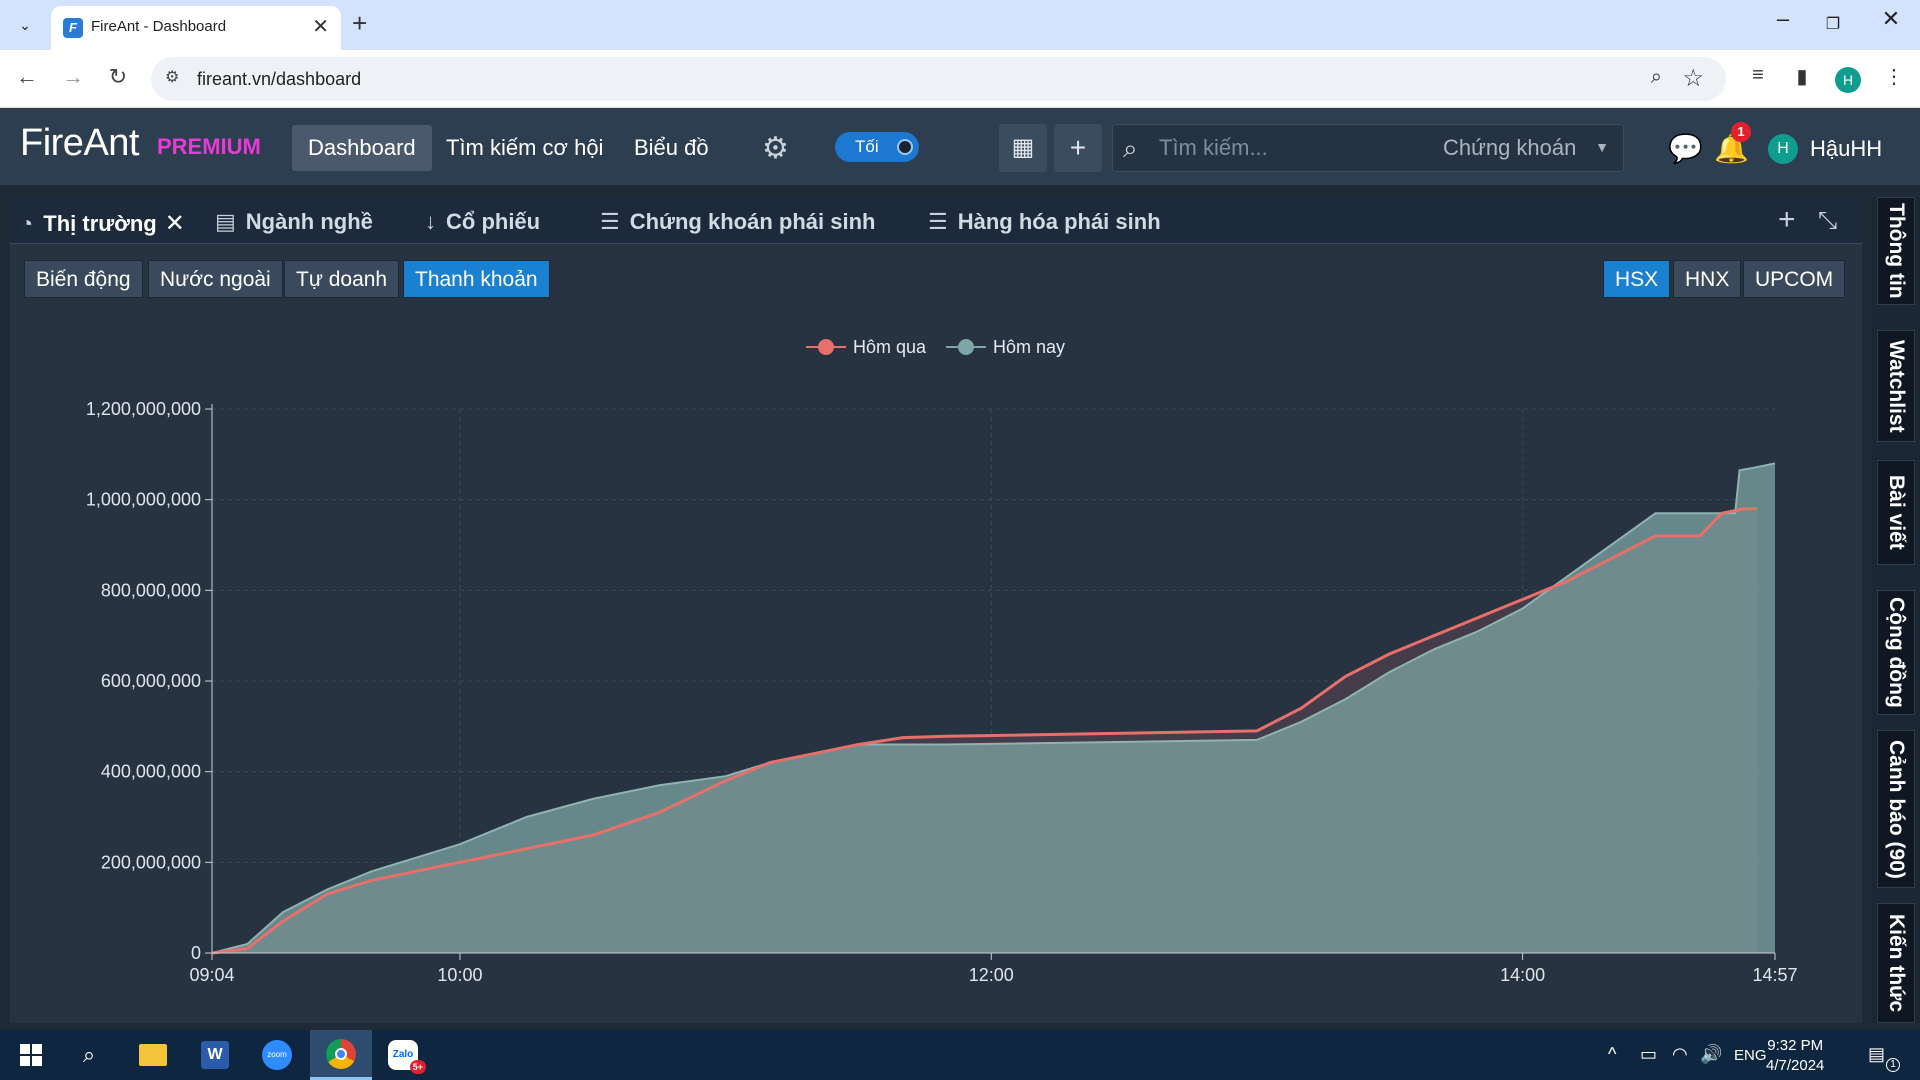 Image resolution: width=1920 pixels, height=1080 pixels. What do you see at coordinates (1741, 132) in the screenshot?
I see `notification-badge: 1` at bounding box center [1741, 132].